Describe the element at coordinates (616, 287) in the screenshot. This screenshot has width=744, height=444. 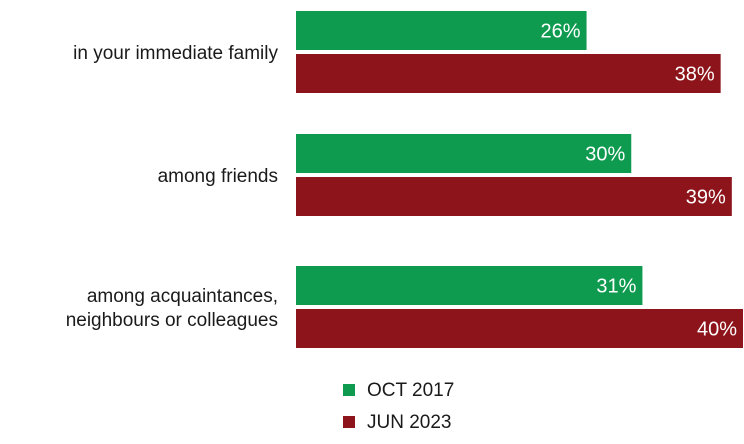
I see `data-label-oct-2017-2: 31%` at that location.